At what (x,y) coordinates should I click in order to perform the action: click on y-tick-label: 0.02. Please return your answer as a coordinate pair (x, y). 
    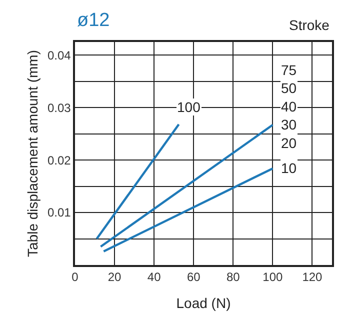
    Looking at the image, I should click on (59, 160).